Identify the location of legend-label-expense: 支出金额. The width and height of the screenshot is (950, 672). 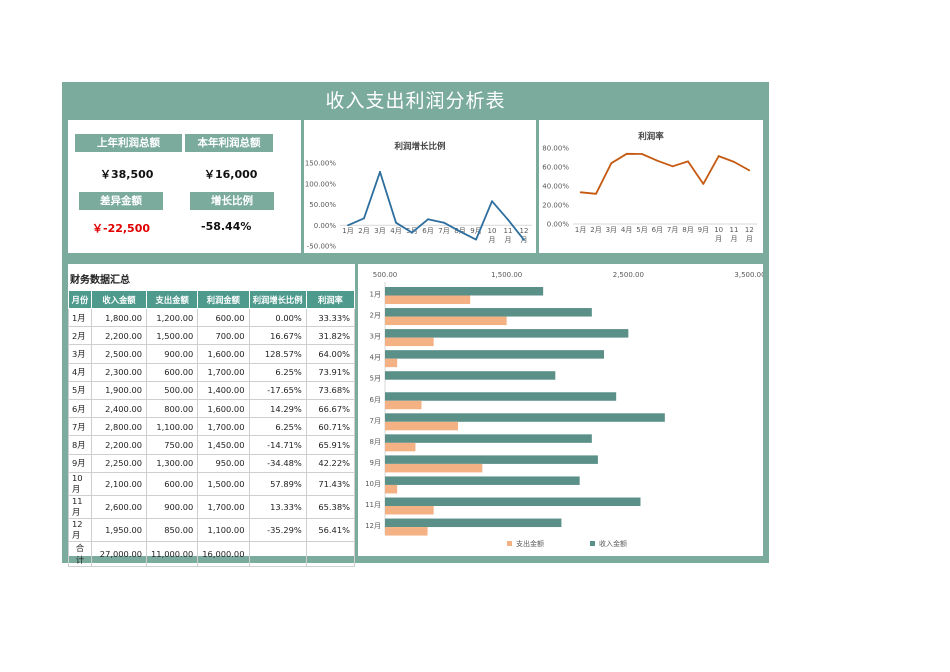
(530, 543).